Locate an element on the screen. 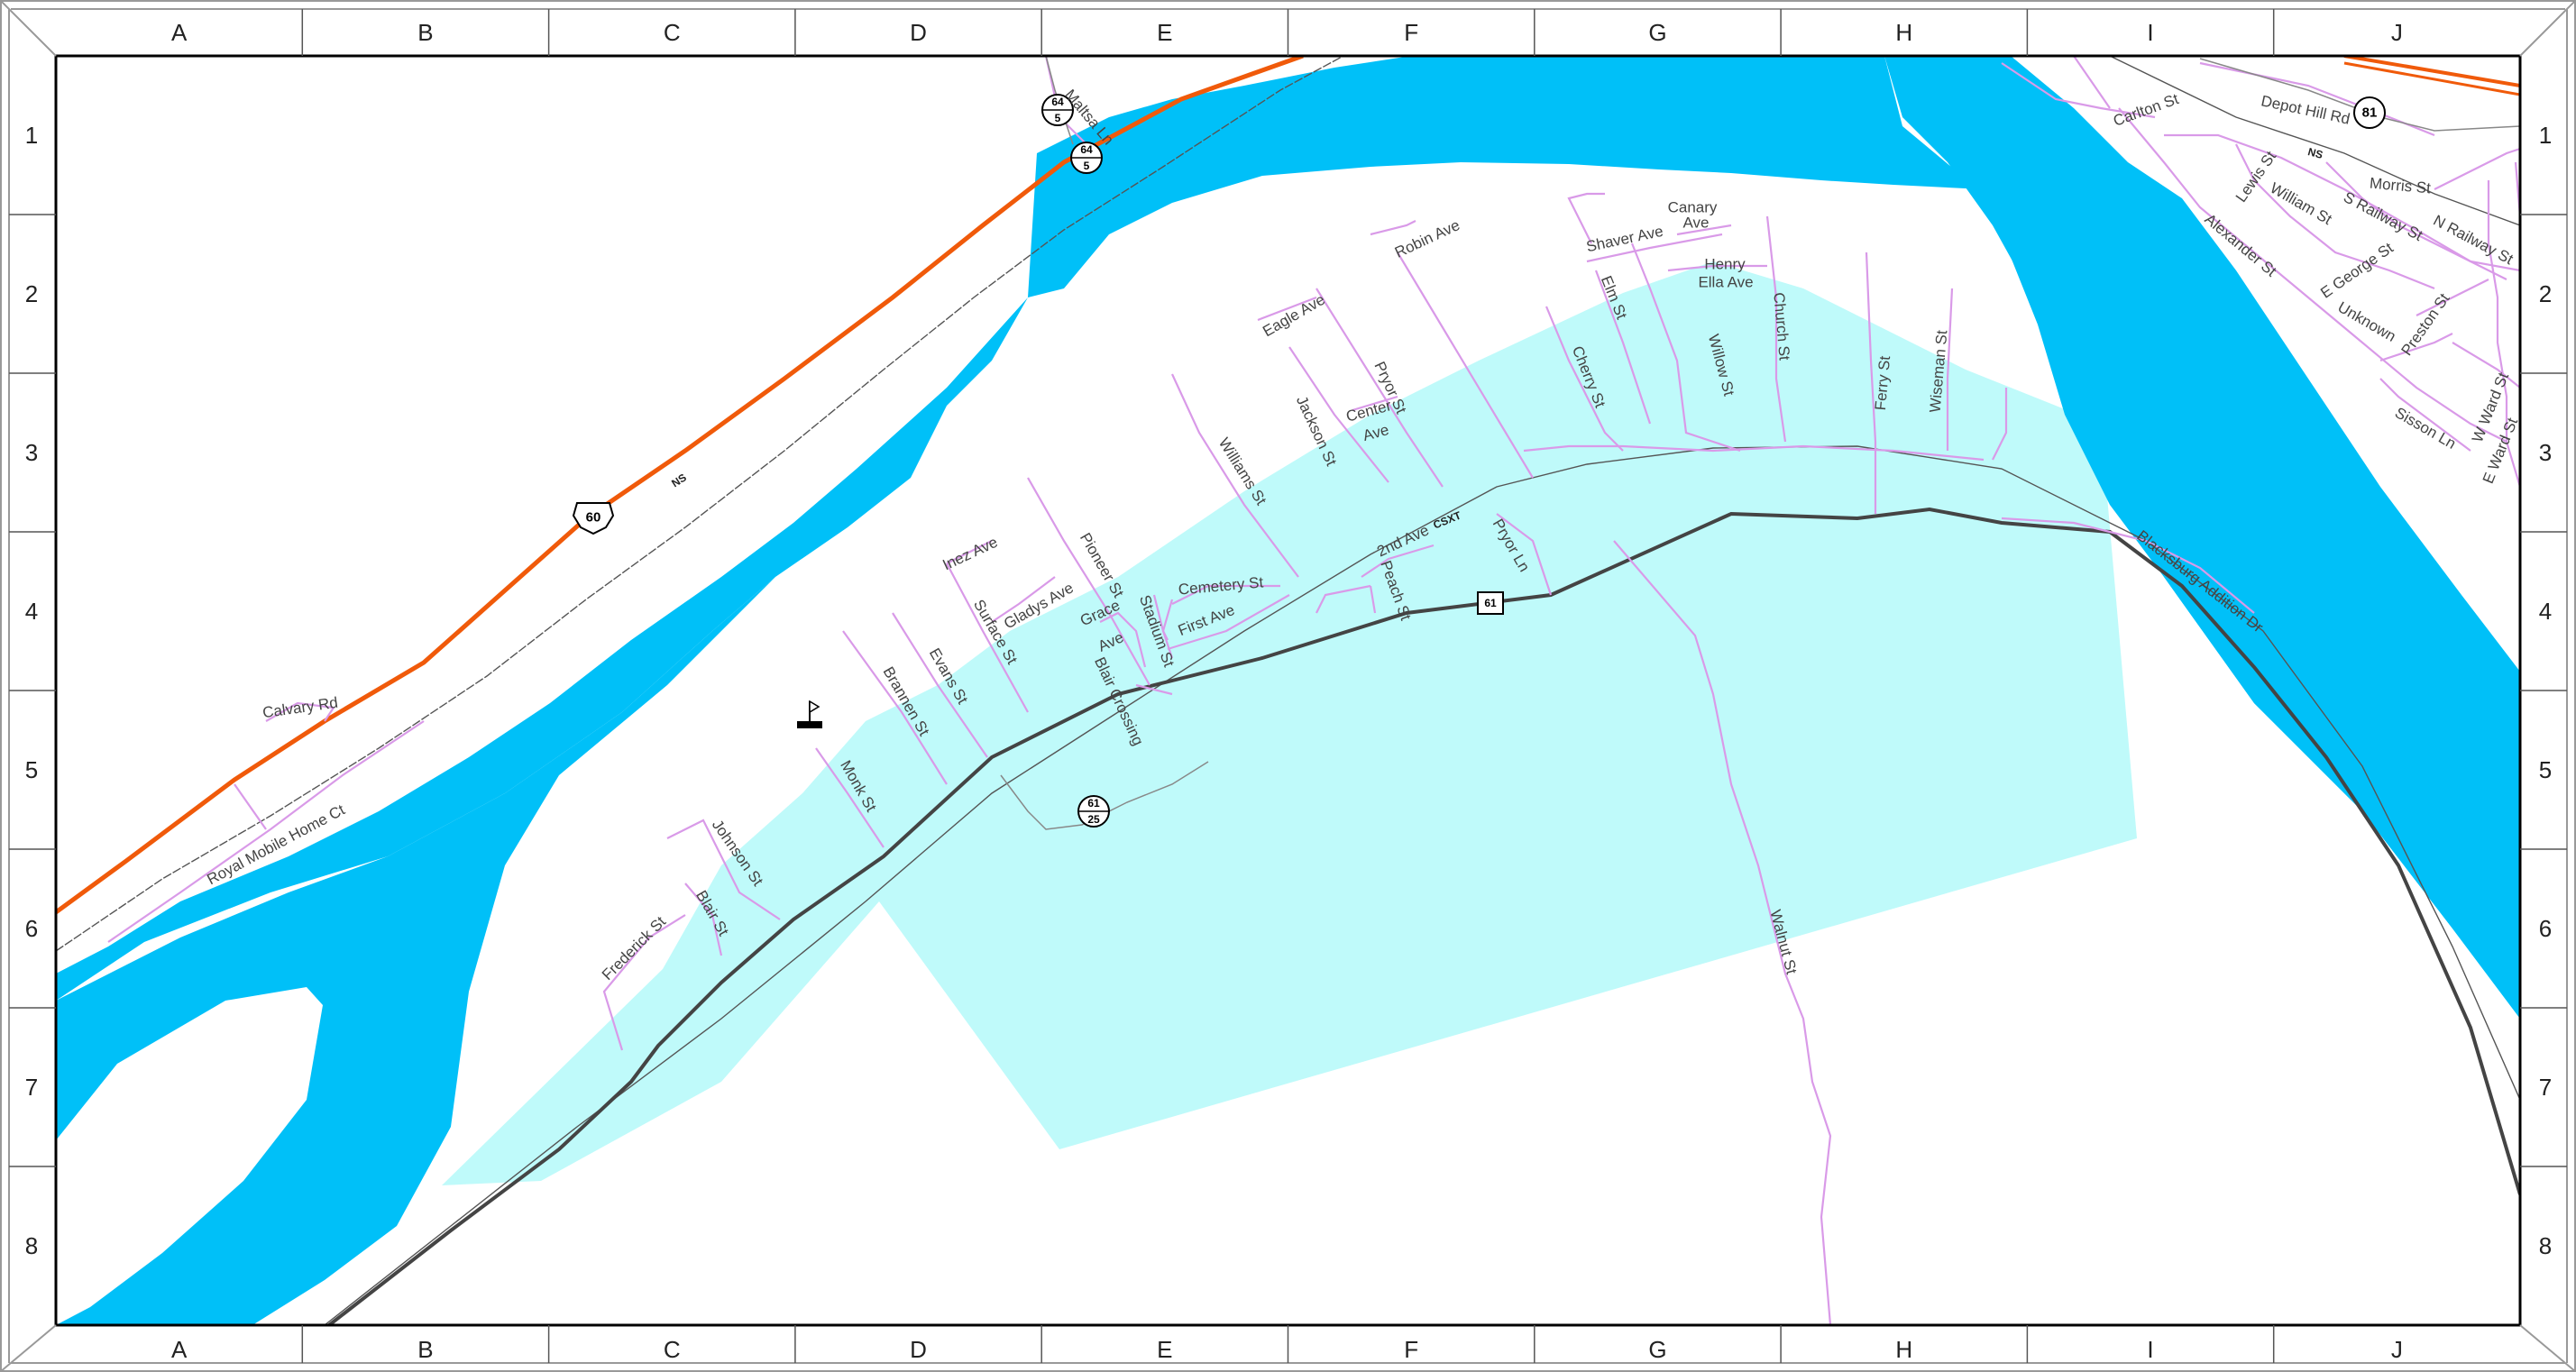 The height and width of the screenshot is (1372, 2576). minor-road is located at coordinates (1059, 100).